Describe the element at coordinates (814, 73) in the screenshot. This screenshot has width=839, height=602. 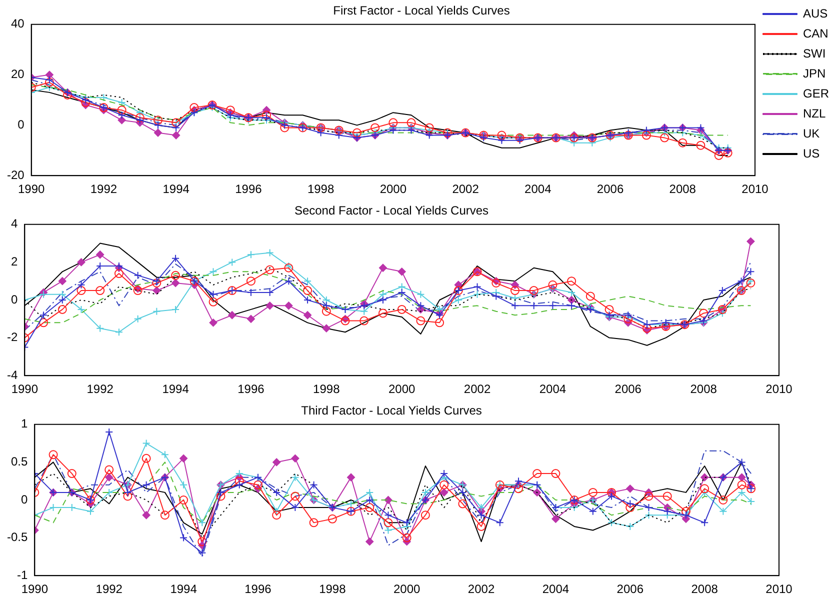
I see `legend-label: JPN` at that location.